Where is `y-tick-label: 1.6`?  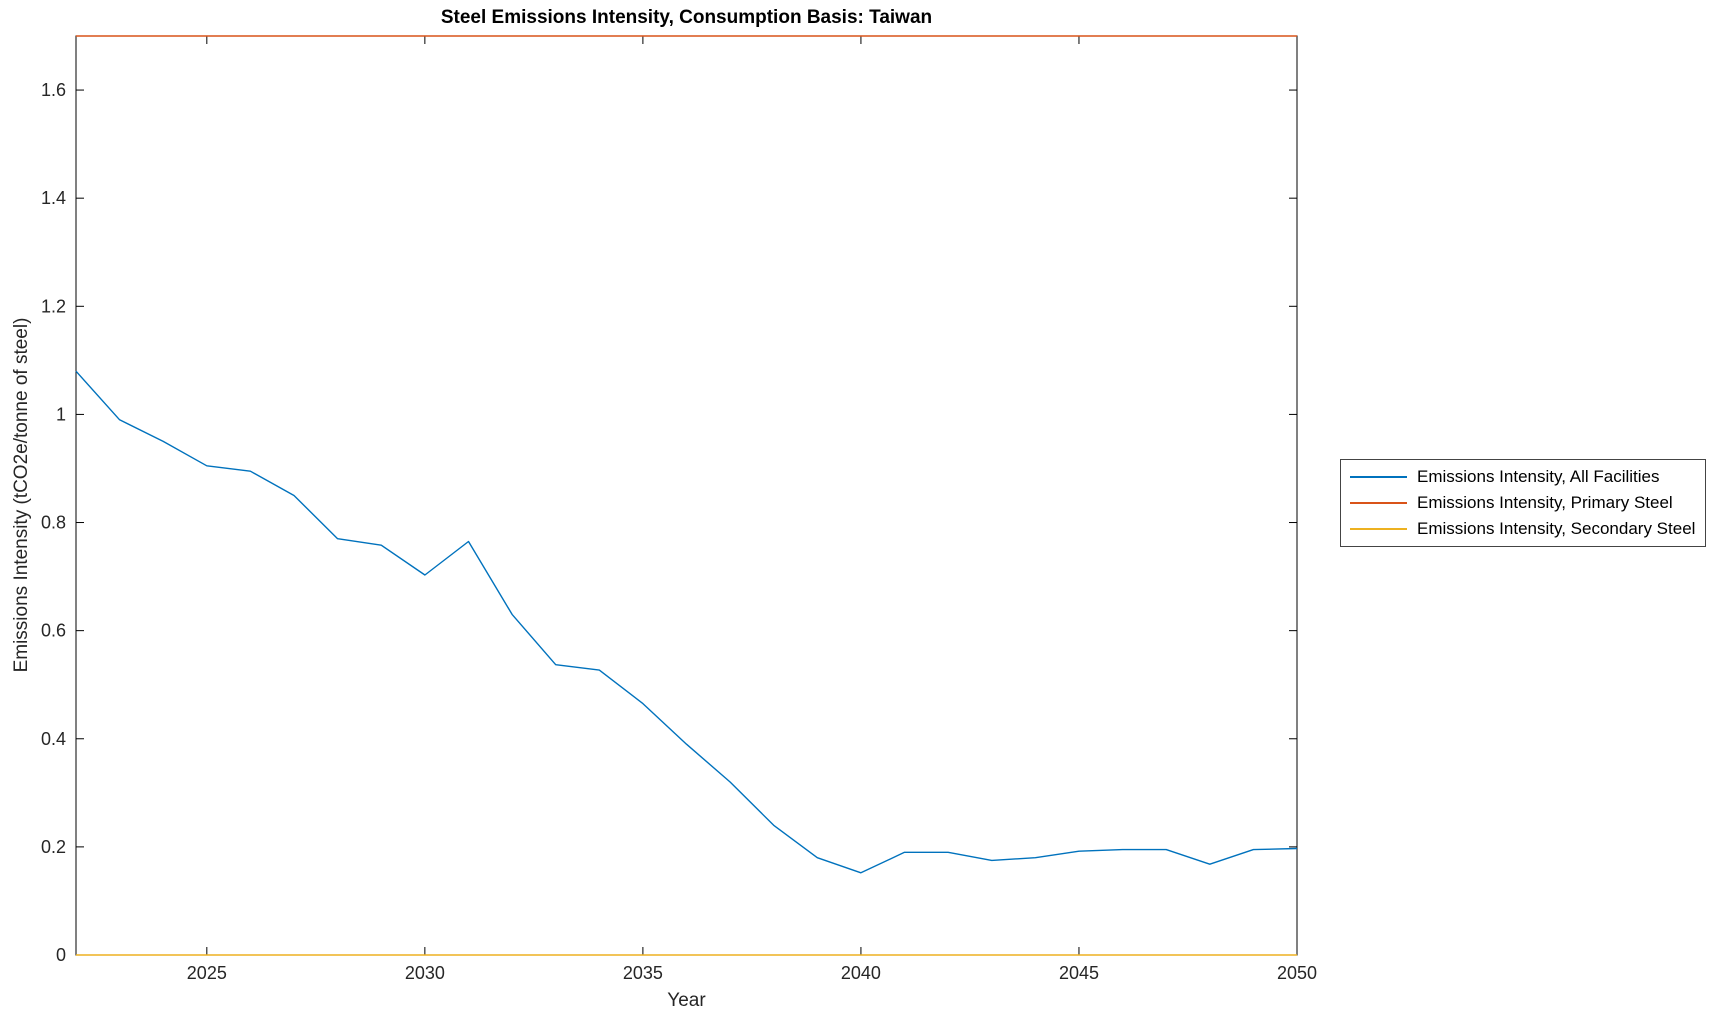 y-tick-label: 1.6 is located at coordinates (53, 90).